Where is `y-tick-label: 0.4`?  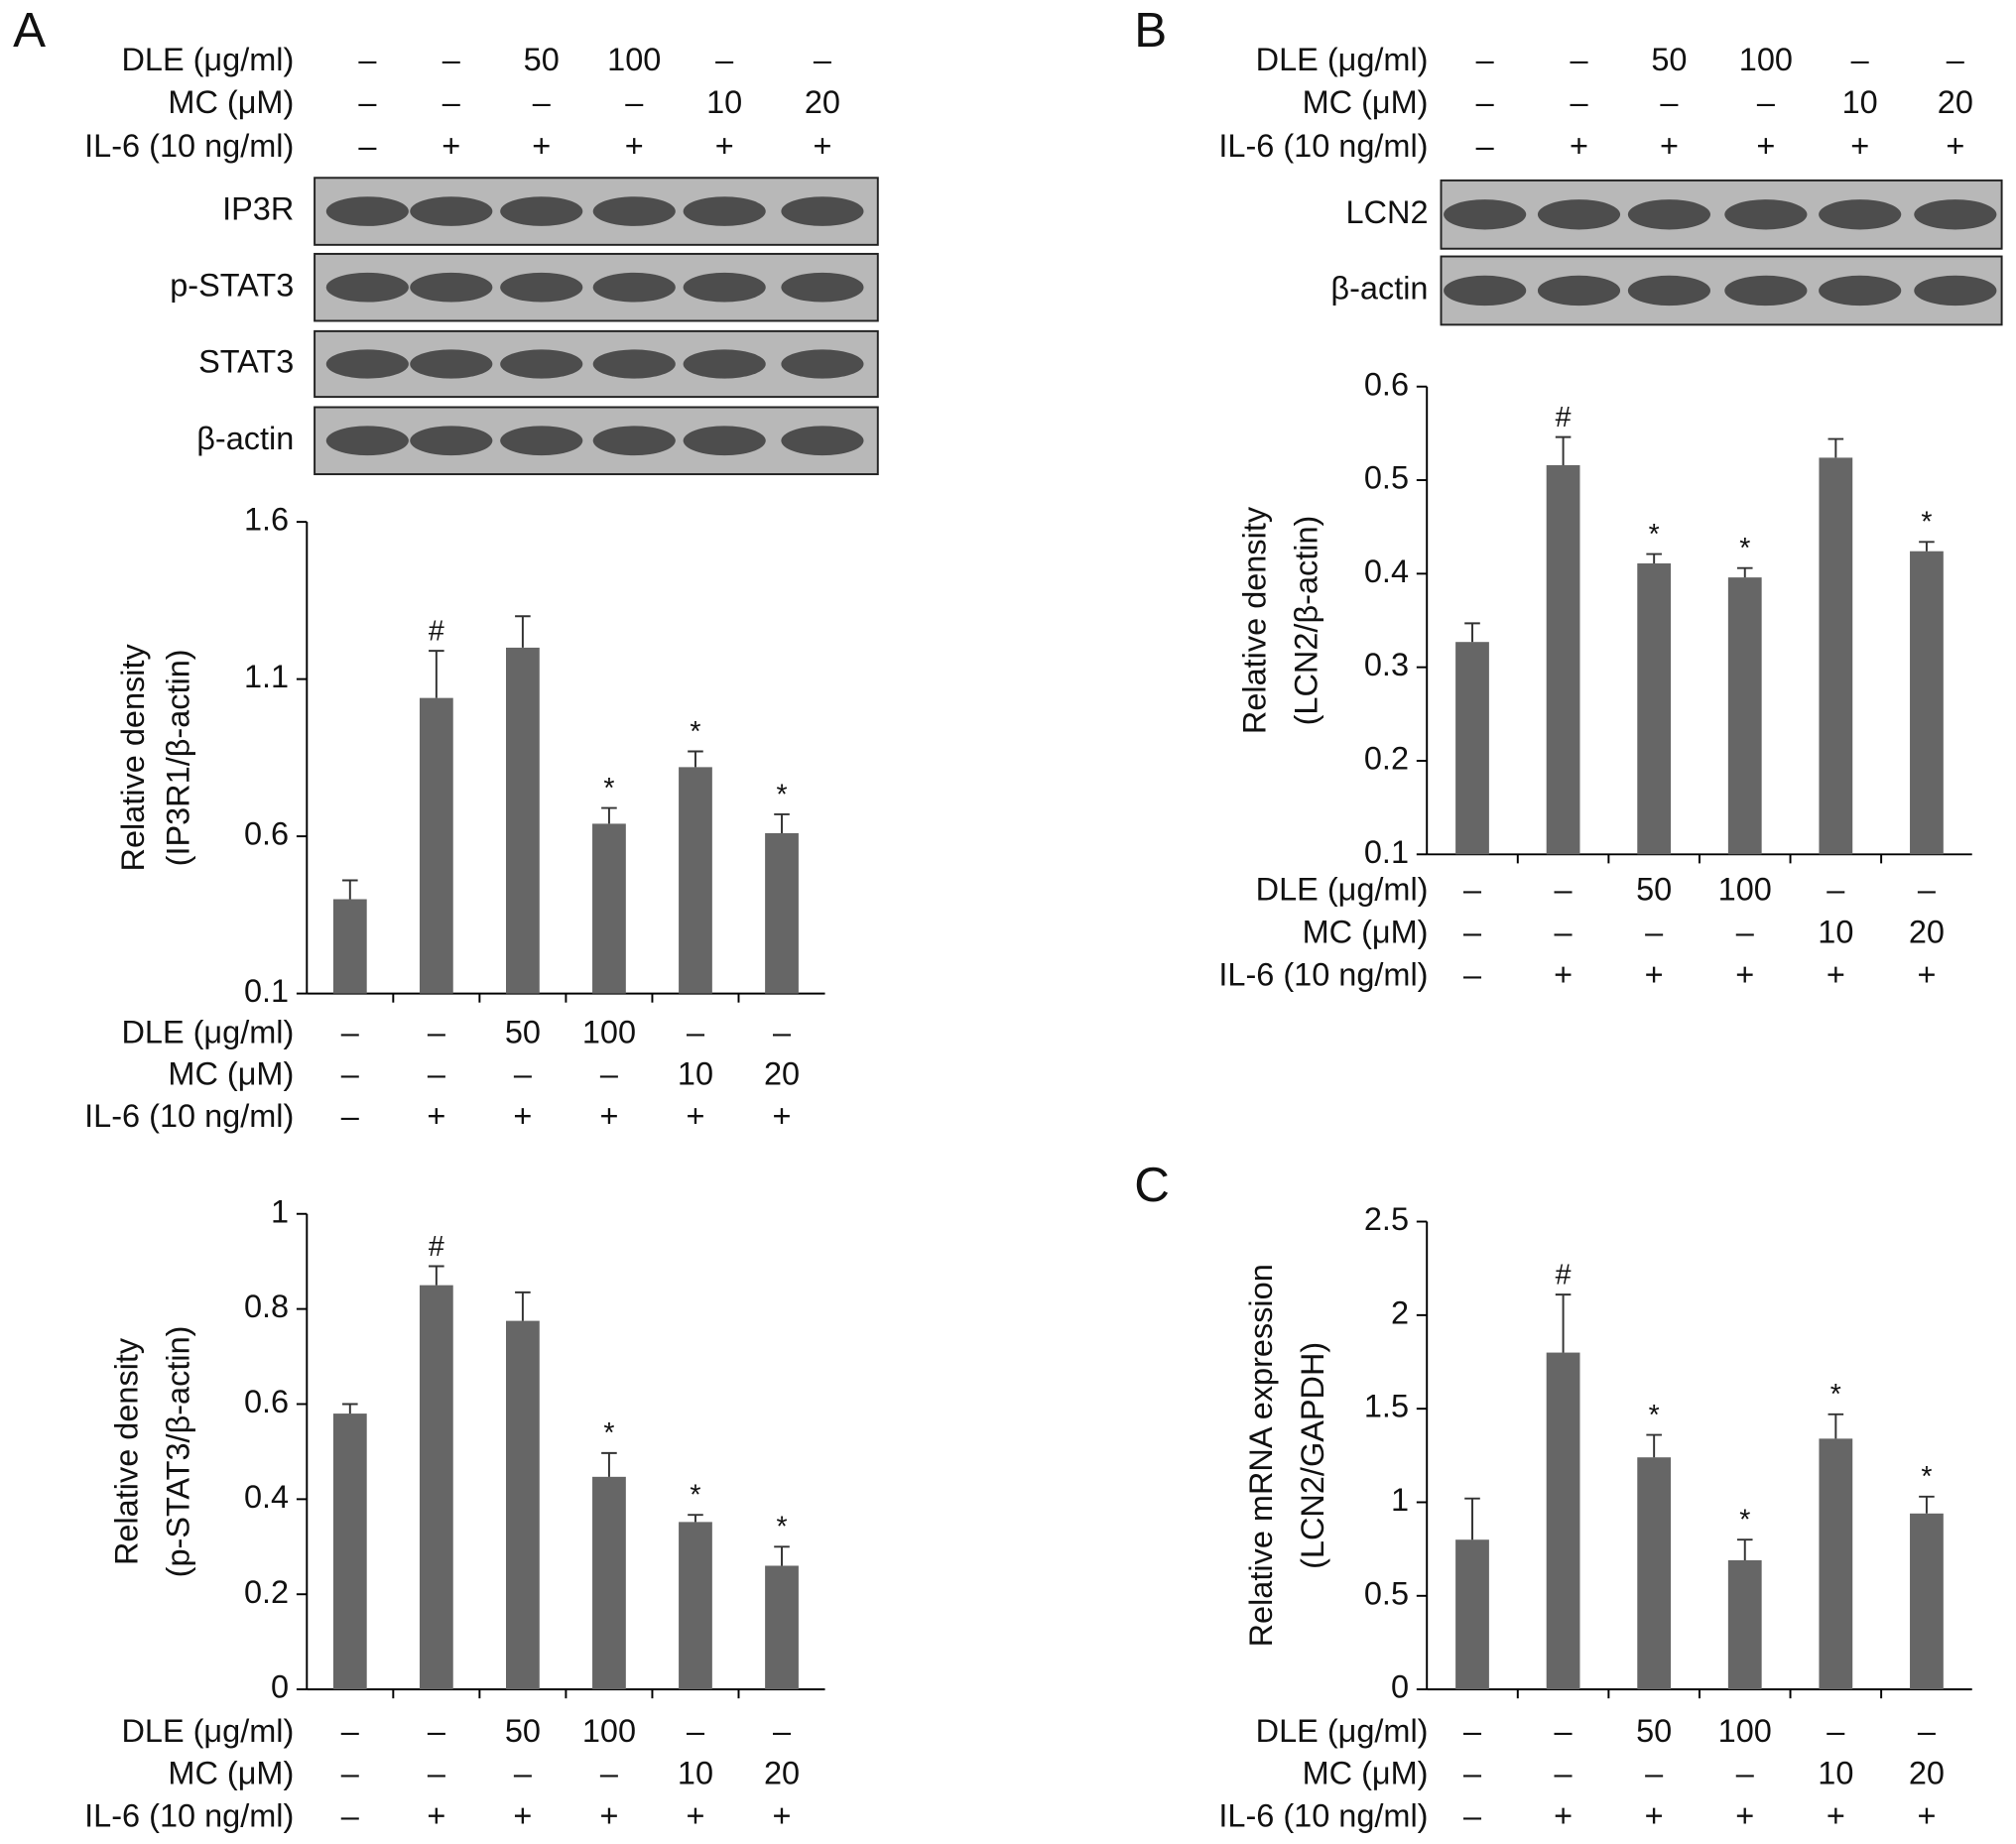
y-tick-label: 0.4 is located at coordinates (266, 1497).